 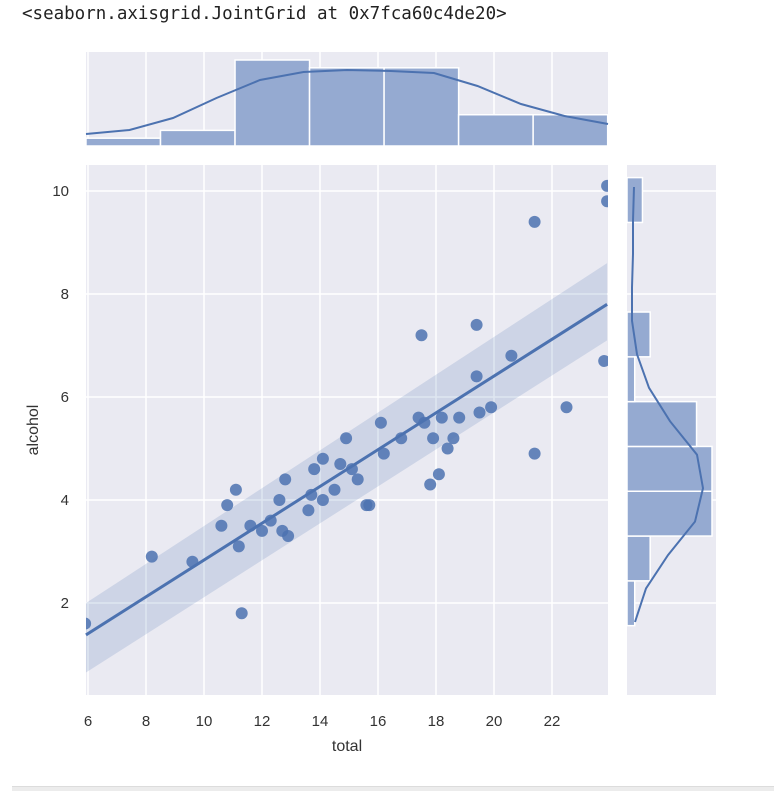 I want to click on marginal-y-kde-curve, so click(x=668, y=404).